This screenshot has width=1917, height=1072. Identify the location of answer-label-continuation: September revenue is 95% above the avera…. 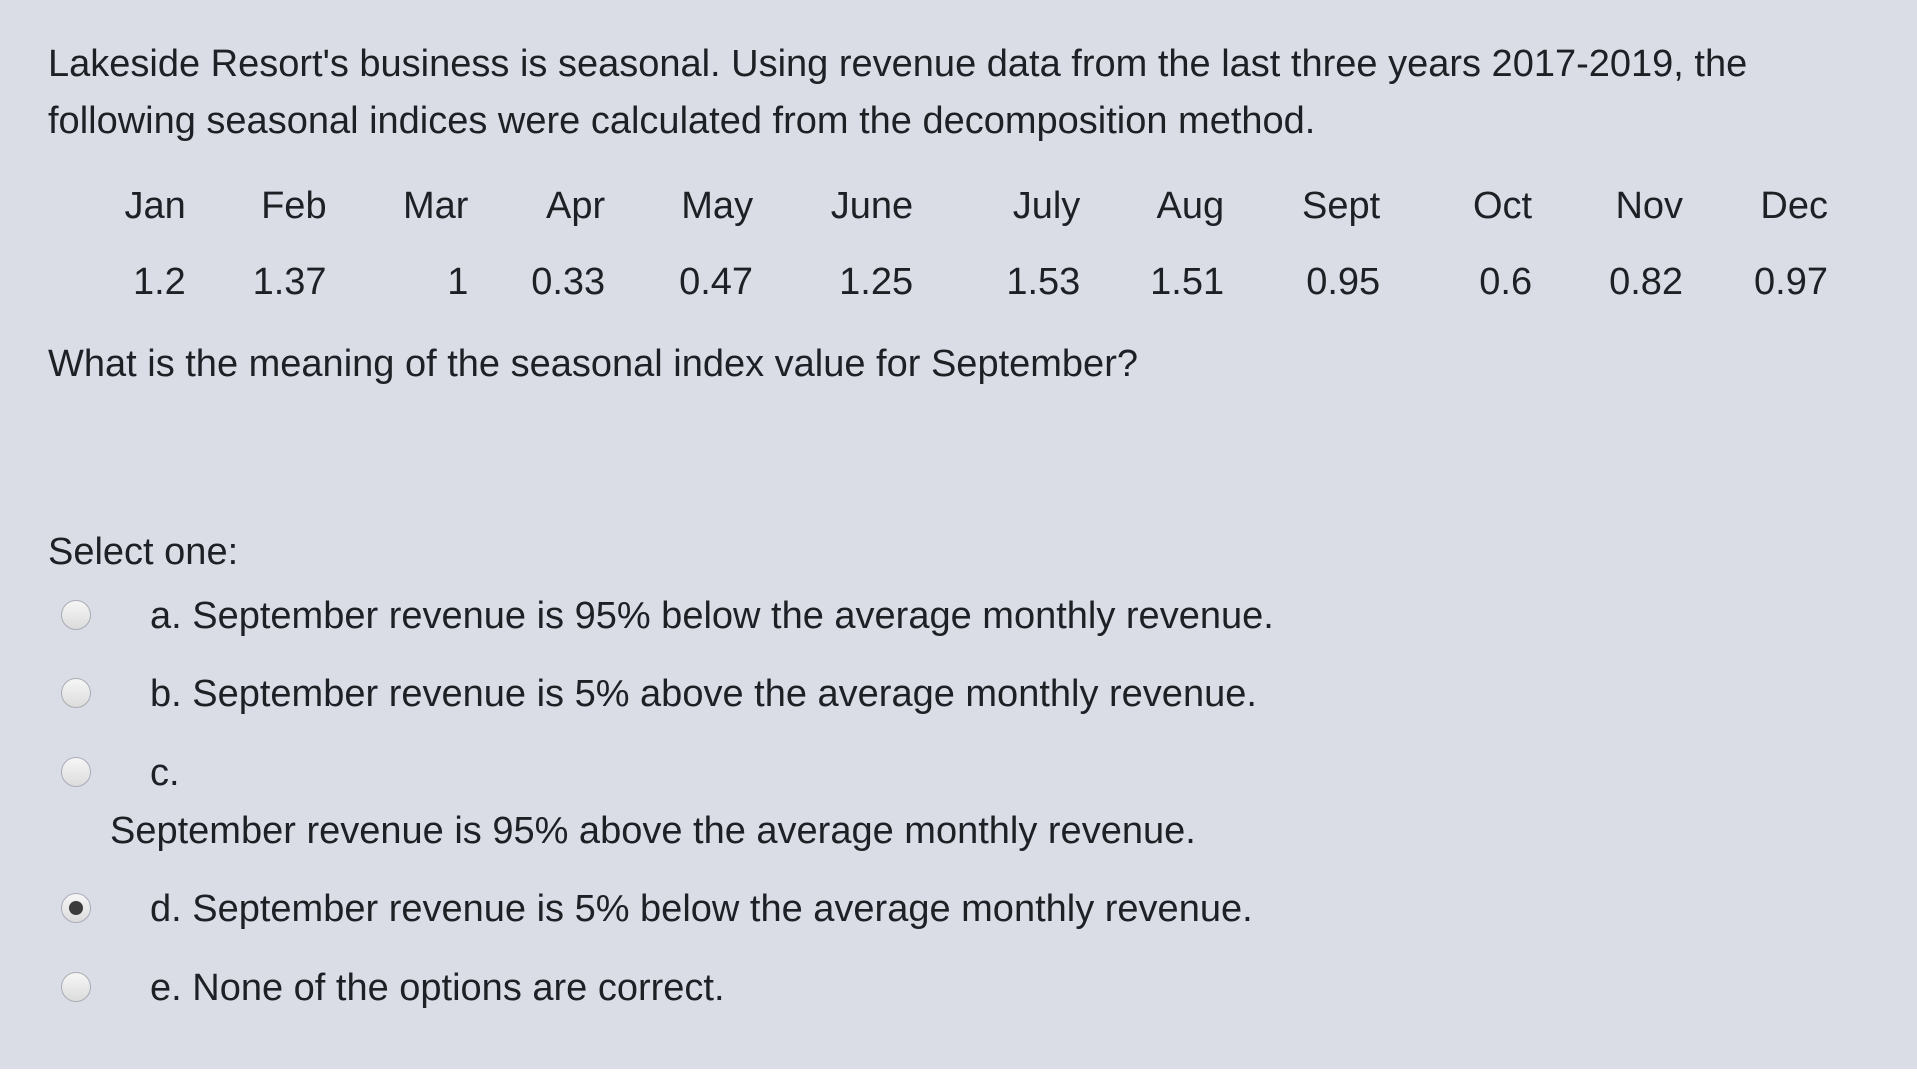
(653, 831).